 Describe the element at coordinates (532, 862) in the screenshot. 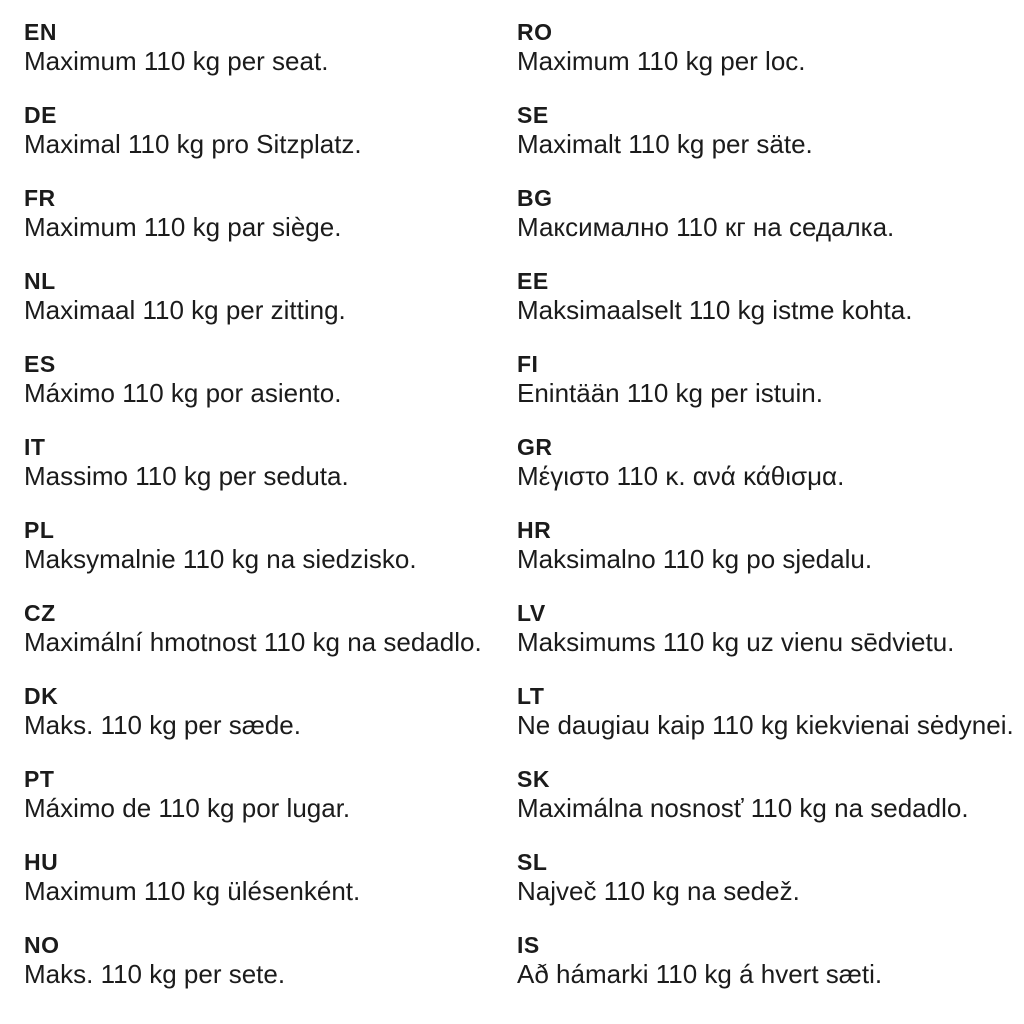

I see `language-code: SL` at that location.